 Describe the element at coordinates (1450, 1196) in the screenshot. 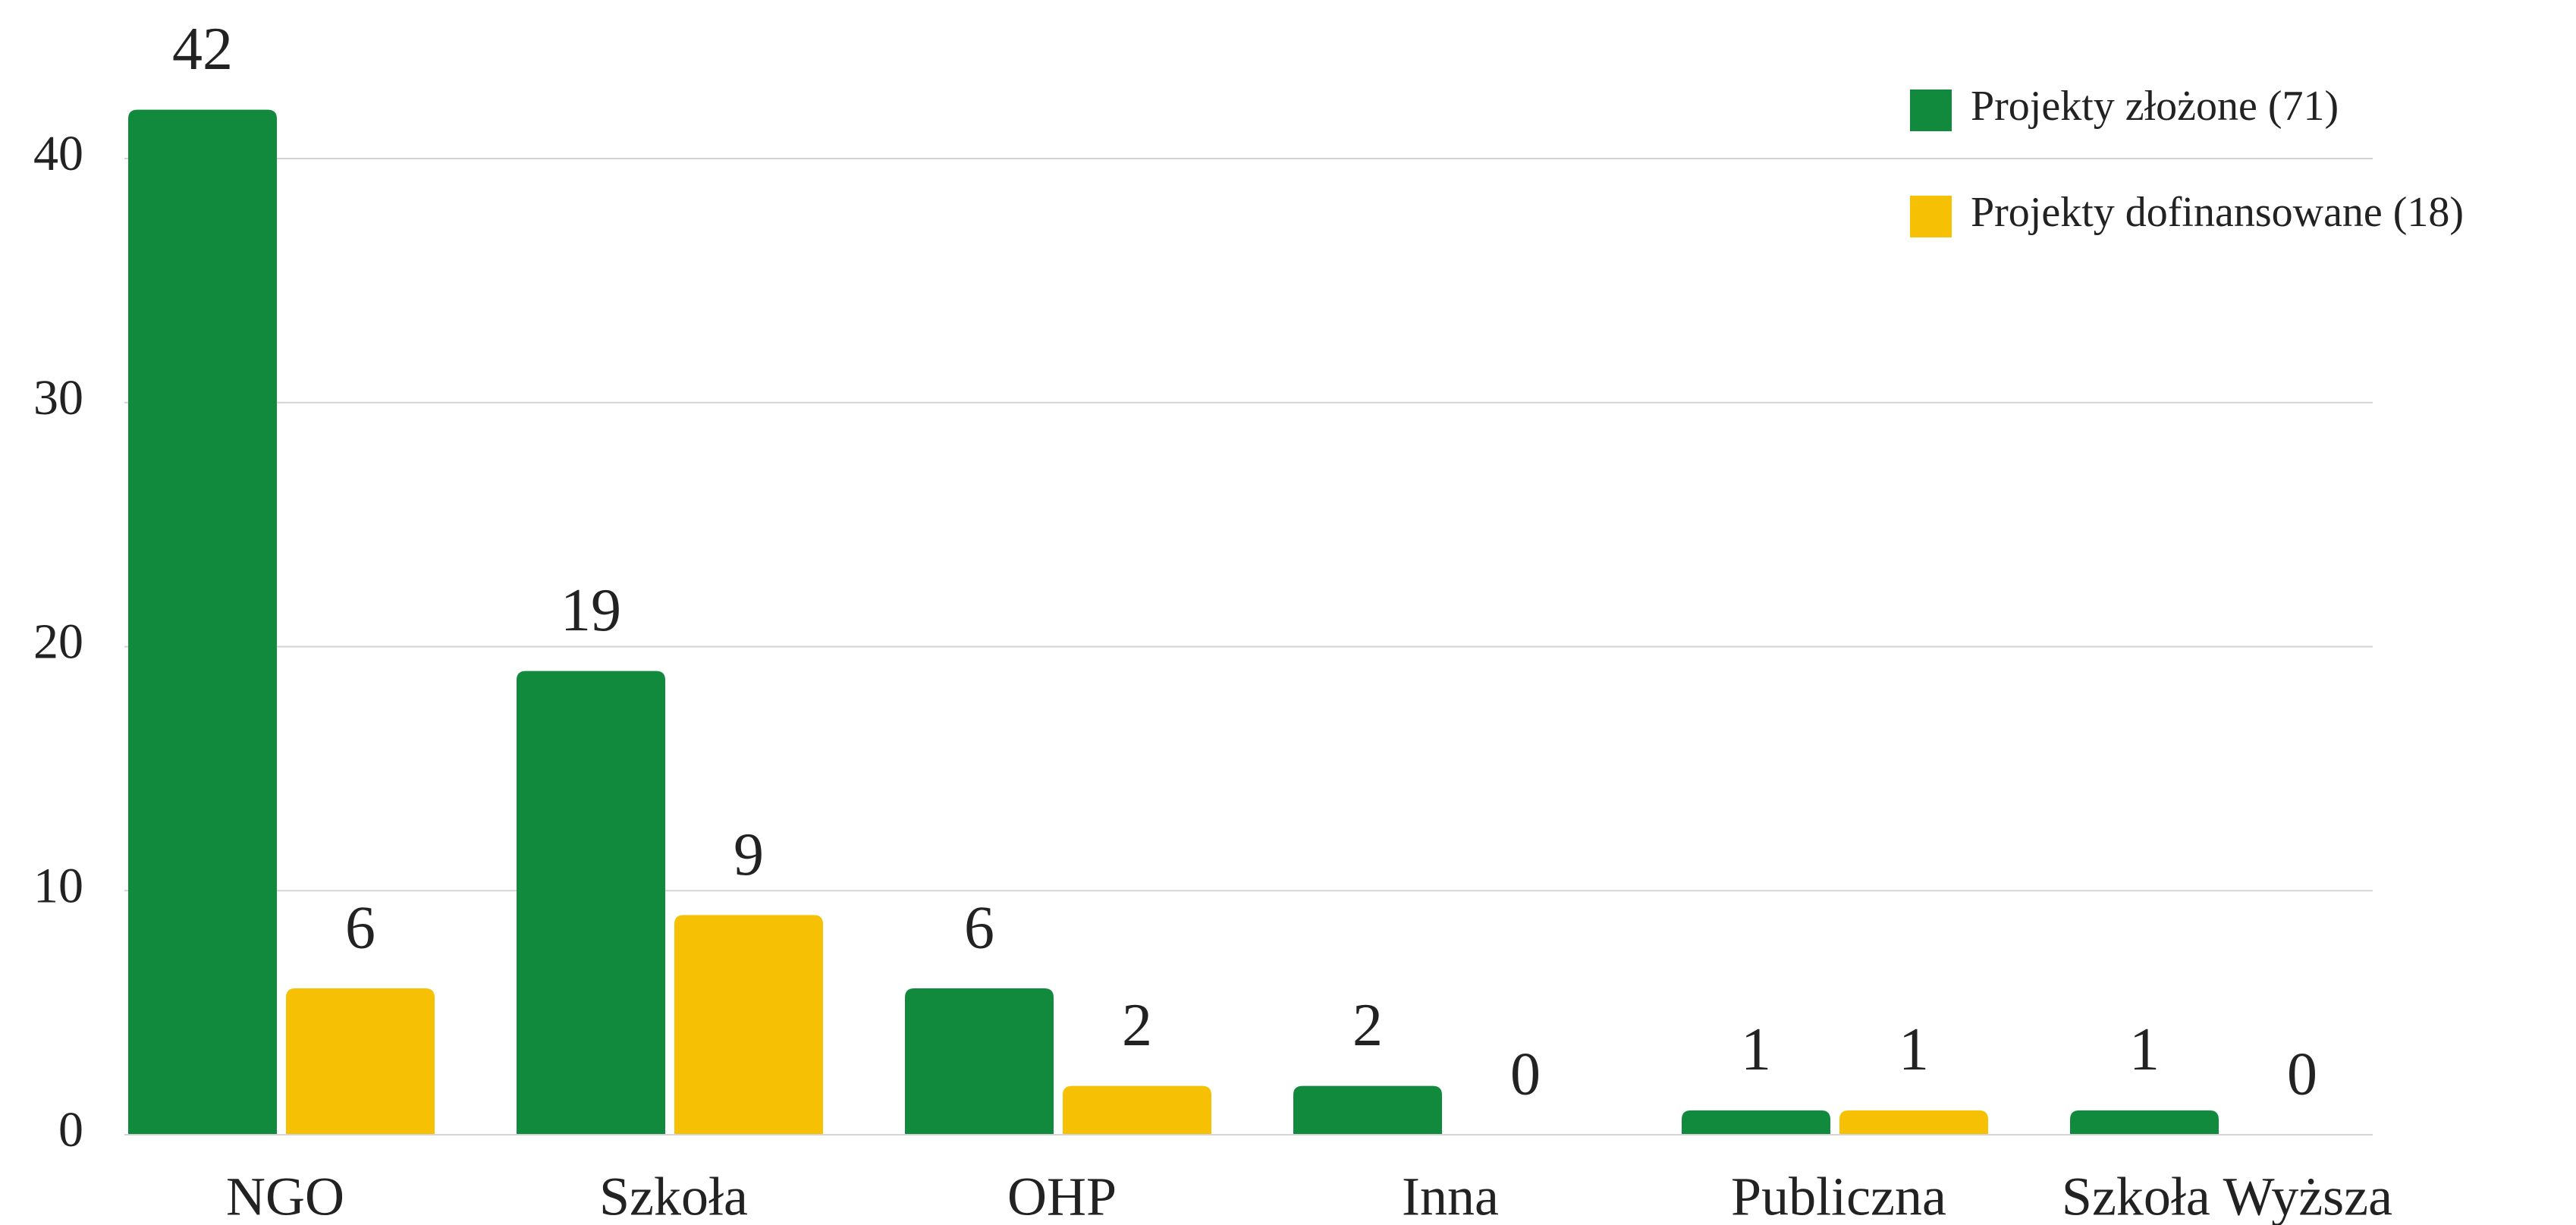

I see `x-tick-label: Inna` at that location.